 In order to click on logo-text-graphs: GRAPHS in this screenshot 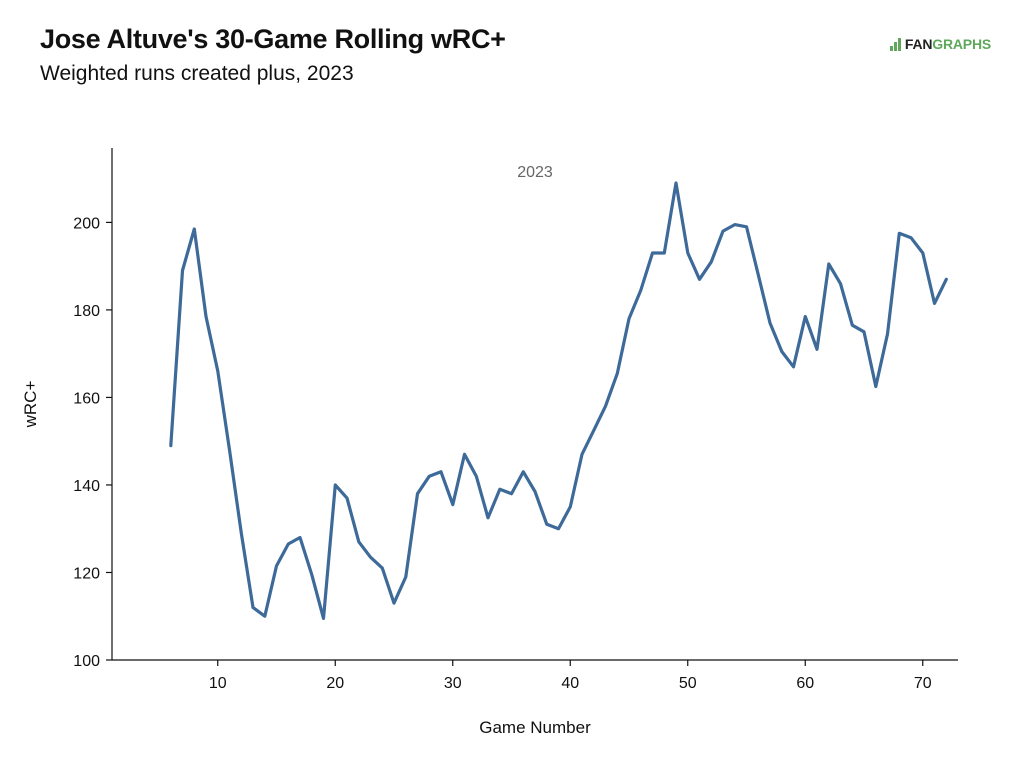, I will do `click(961, 44)`.